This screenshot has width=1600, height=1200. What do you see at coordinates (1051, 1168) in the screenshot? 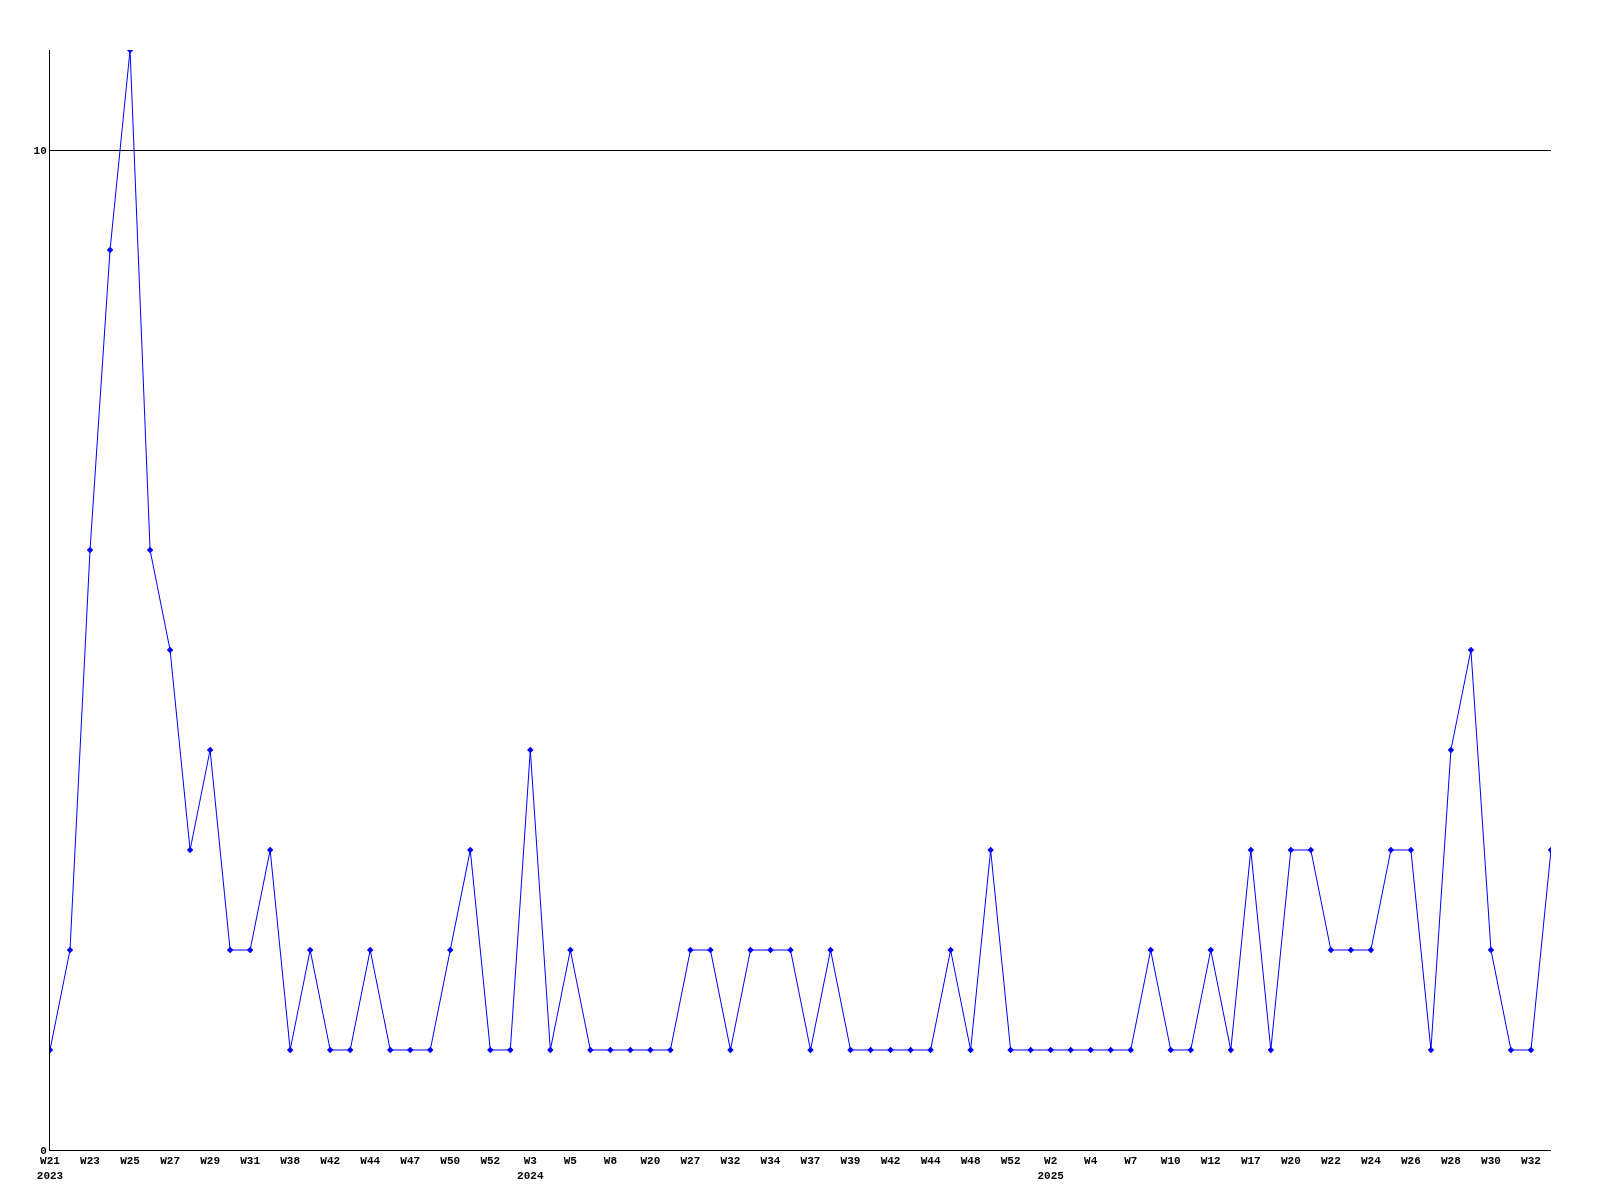
I see `x-tick-label: W2 2025` at bounding box center [1051, 1168].